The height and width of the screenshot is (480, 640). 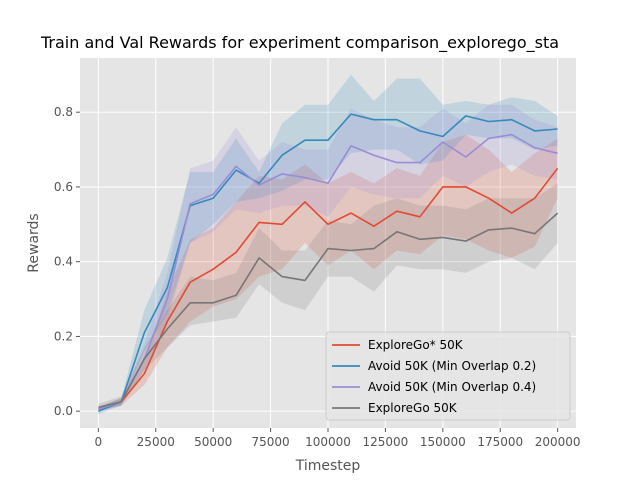 I want to click on x-tick-label: 125000, so click(x=386, y=442).